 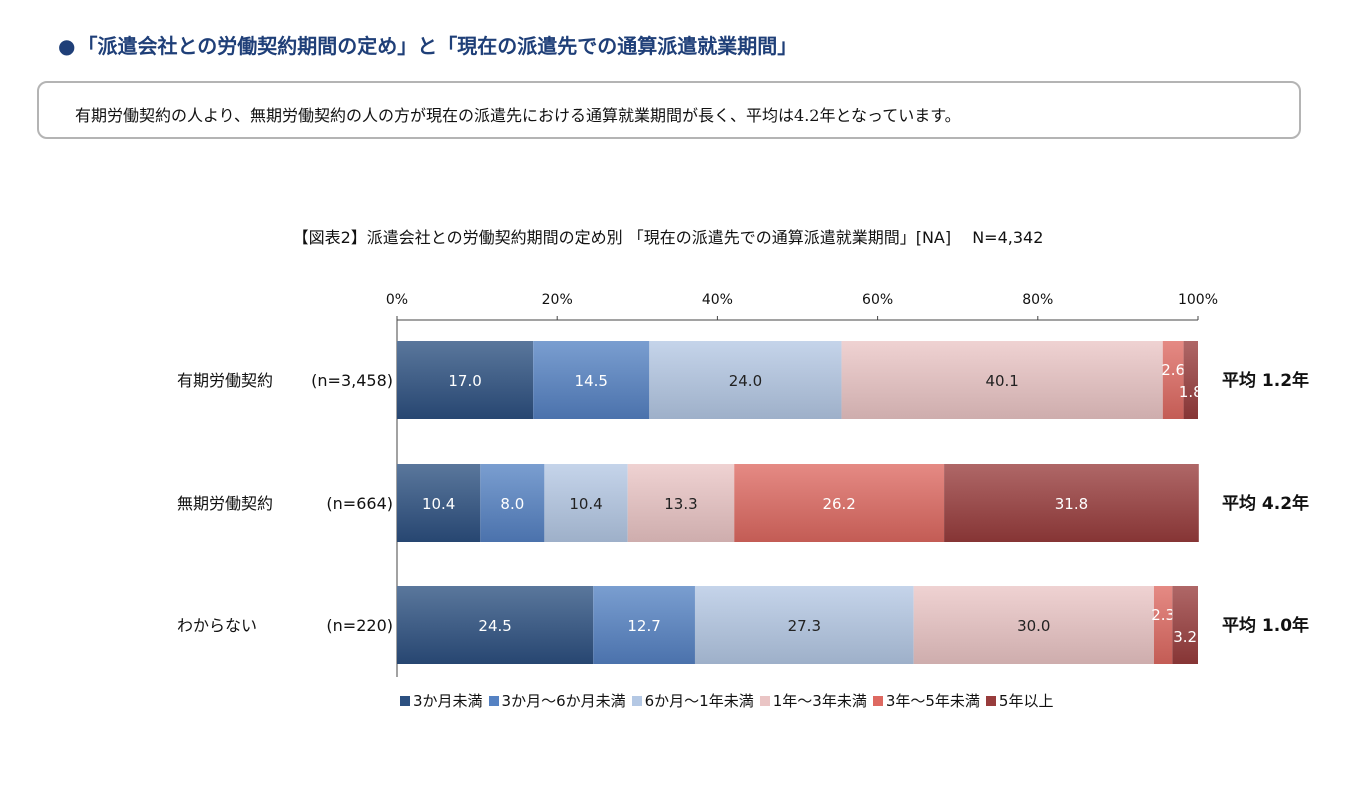 What do you see at coordinates (437, 46) in the screenshot?
I see `page-heading-text: 「派遣会社との労働契約期間の定め」と「現在の派遣先での通算派遣就業期間」` at bounding box center [437, 46].